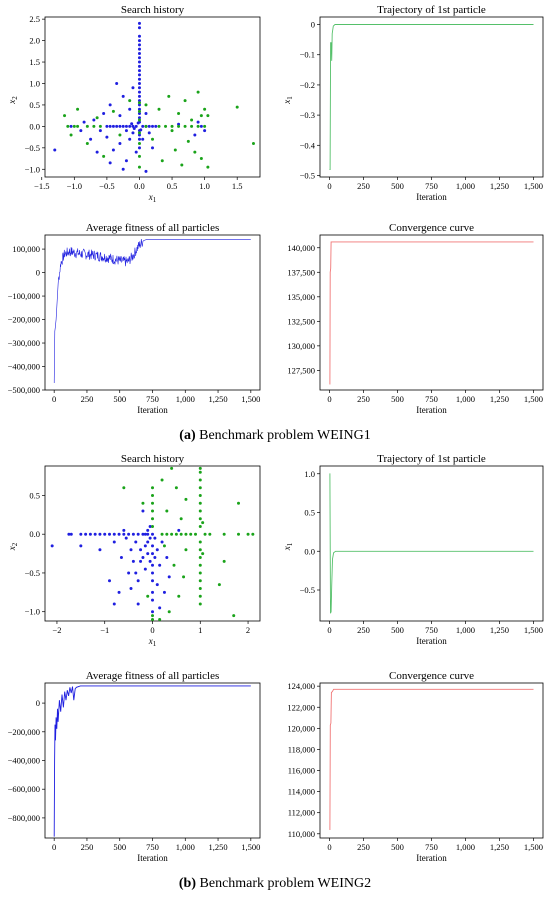 The height and width of the screenshot is (897, 550). I want to click on x-tick-label: 500, so click(397, 847).